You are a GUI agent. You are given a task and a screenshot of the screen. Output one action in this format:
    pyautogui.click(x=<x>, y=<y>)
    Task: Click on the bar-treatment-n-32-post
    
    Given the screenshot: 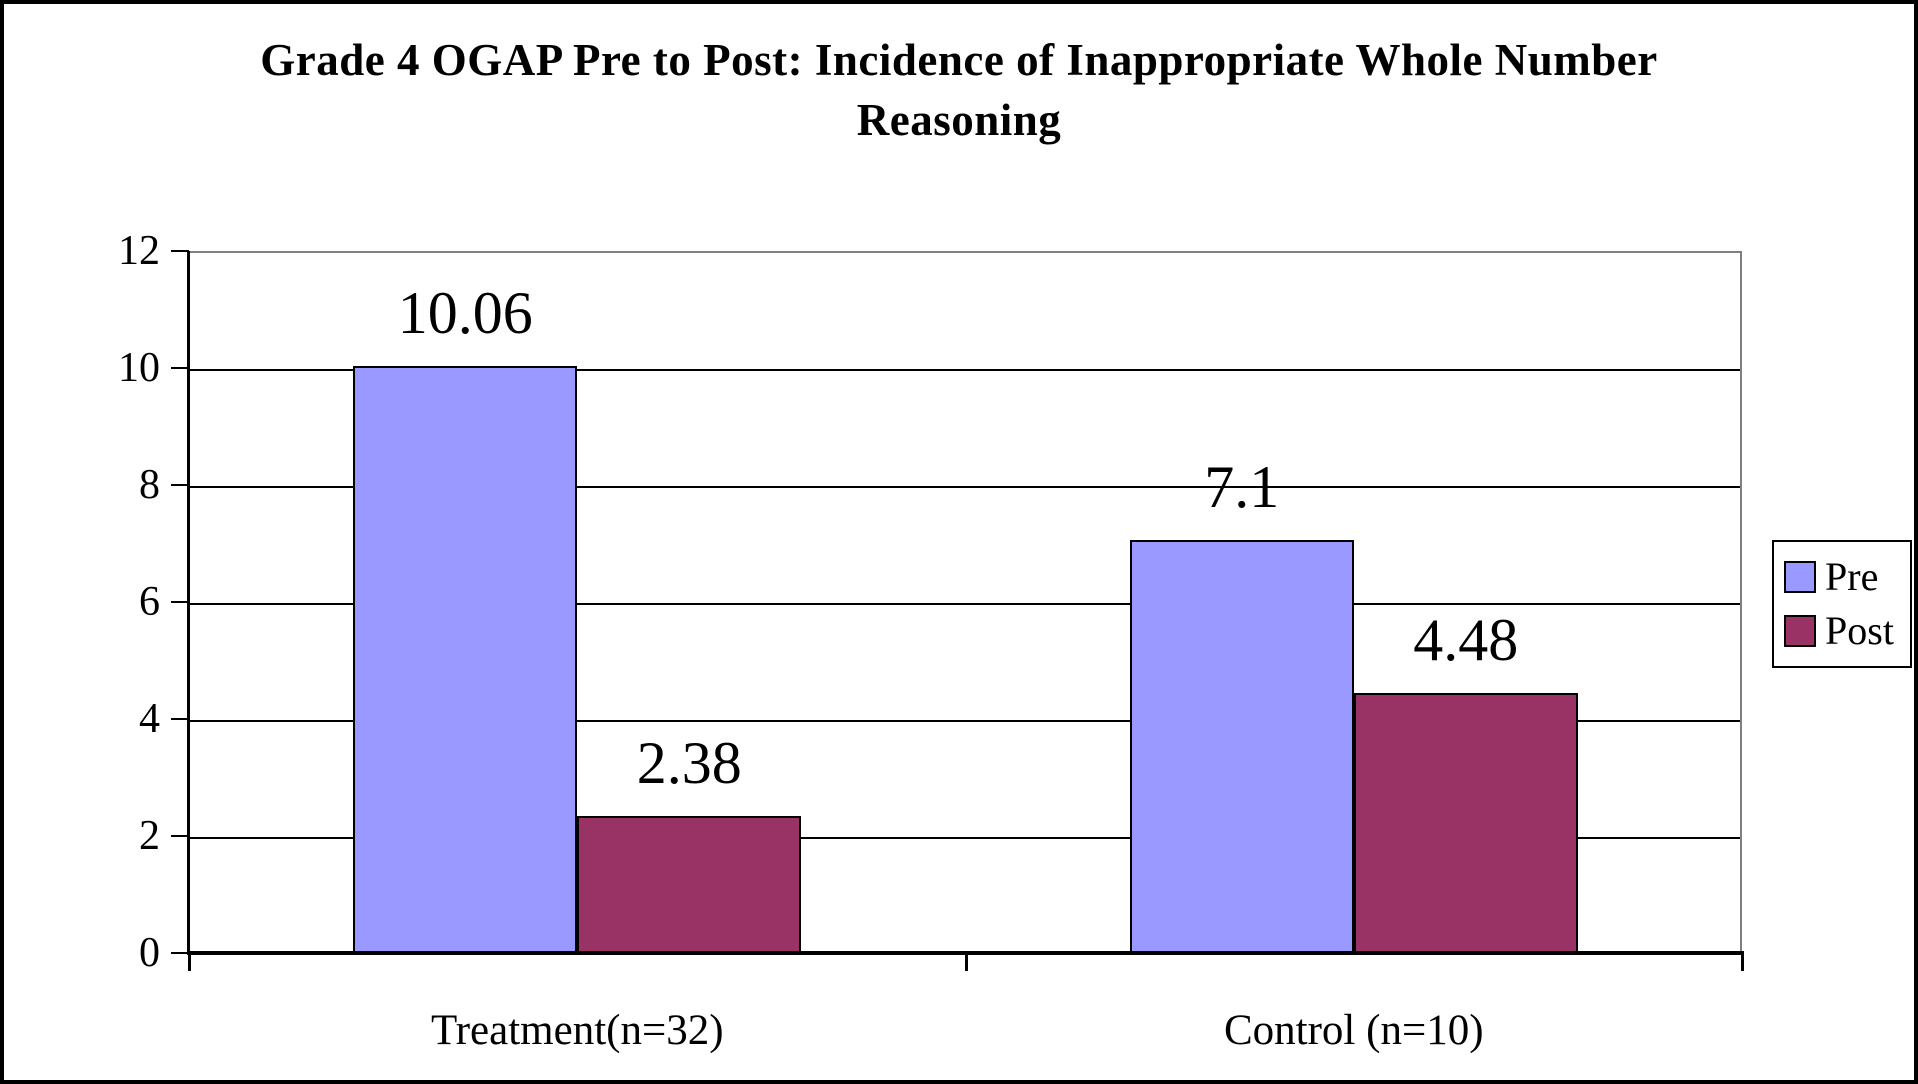 What is the action you would take?
    pyautogui.click(x=689, y=885)
    